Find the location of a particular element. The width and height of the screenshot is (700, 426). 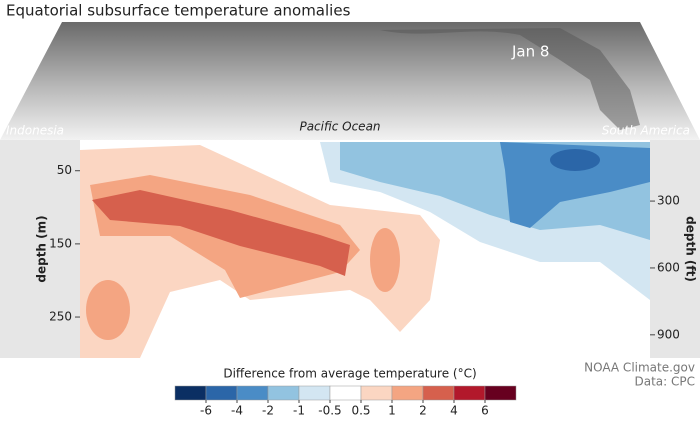

map-label: South America is located at coordinates (646, 131).